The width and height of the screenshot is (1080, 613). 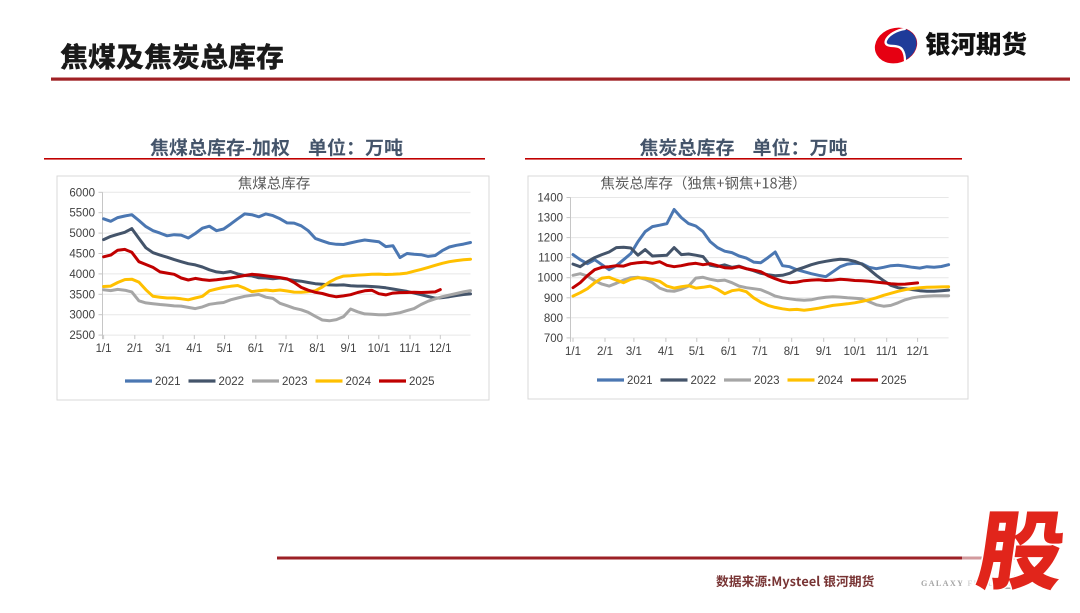 I want to click on svg-text: 3500, so click(x=82, y=295).